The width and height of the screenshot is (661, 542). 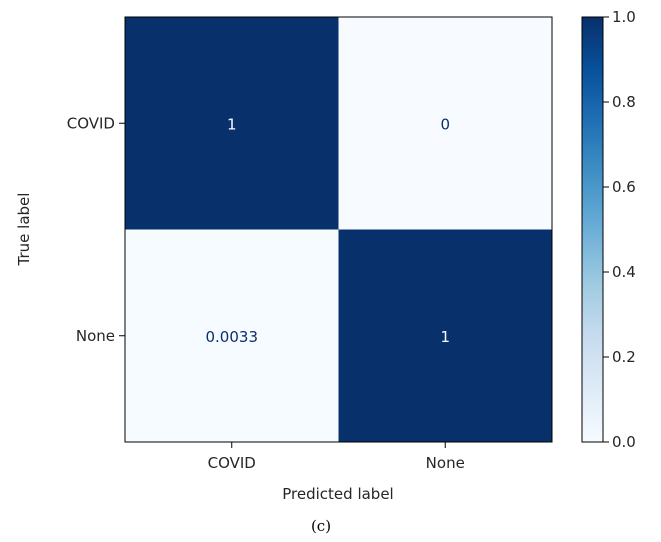 I want to click on cell-value-label: 0.0033, so click(x=232, y=337).